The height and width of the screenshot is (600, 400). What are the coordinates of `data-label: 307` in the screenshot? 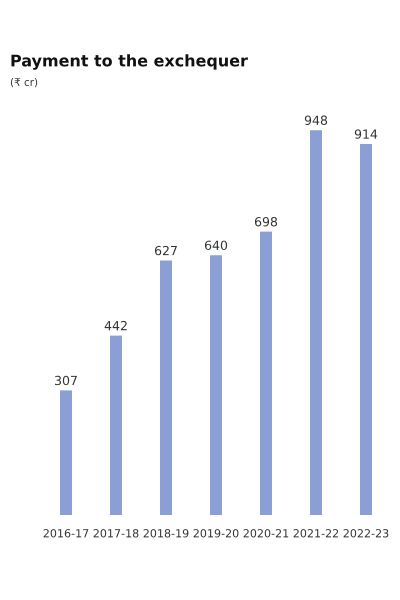 It's located at (66, 381).